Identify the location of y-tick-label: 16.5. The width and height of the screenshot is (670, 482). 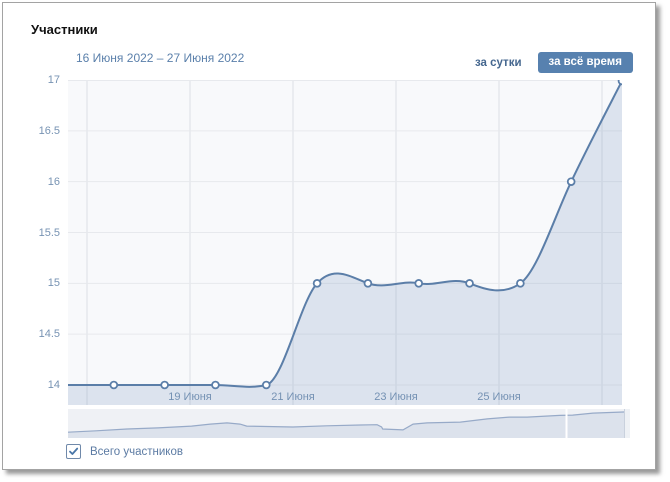
(49, 130).